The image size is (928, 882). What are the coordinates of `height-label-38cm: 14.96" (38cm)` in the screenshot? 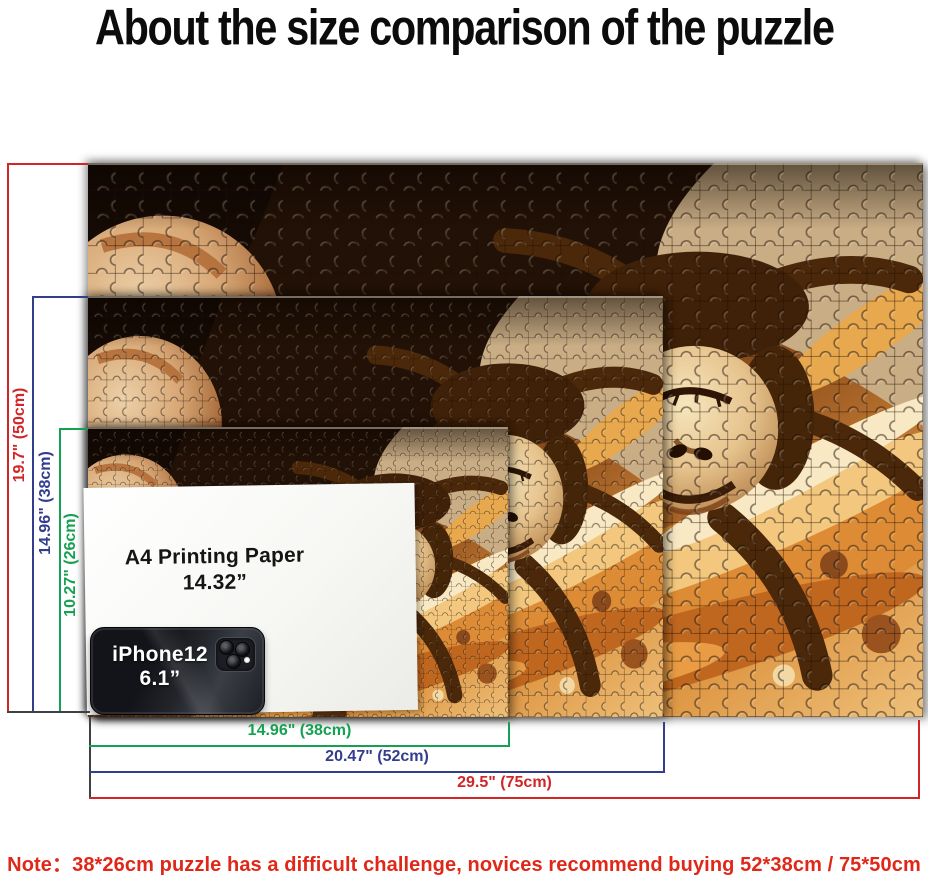 It's located at (45, 503).